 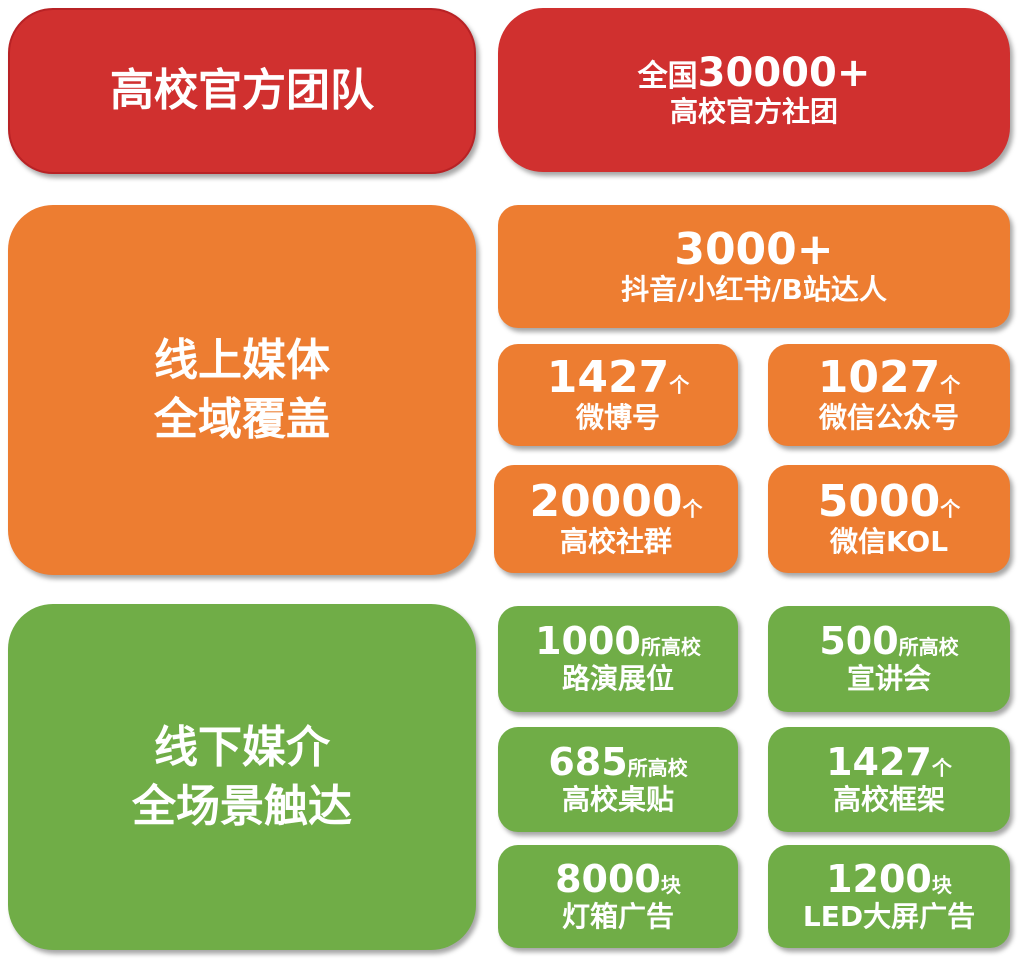 I want to click on stat-card: 1200块 LED大屏广告, so click(x=889, y=896).